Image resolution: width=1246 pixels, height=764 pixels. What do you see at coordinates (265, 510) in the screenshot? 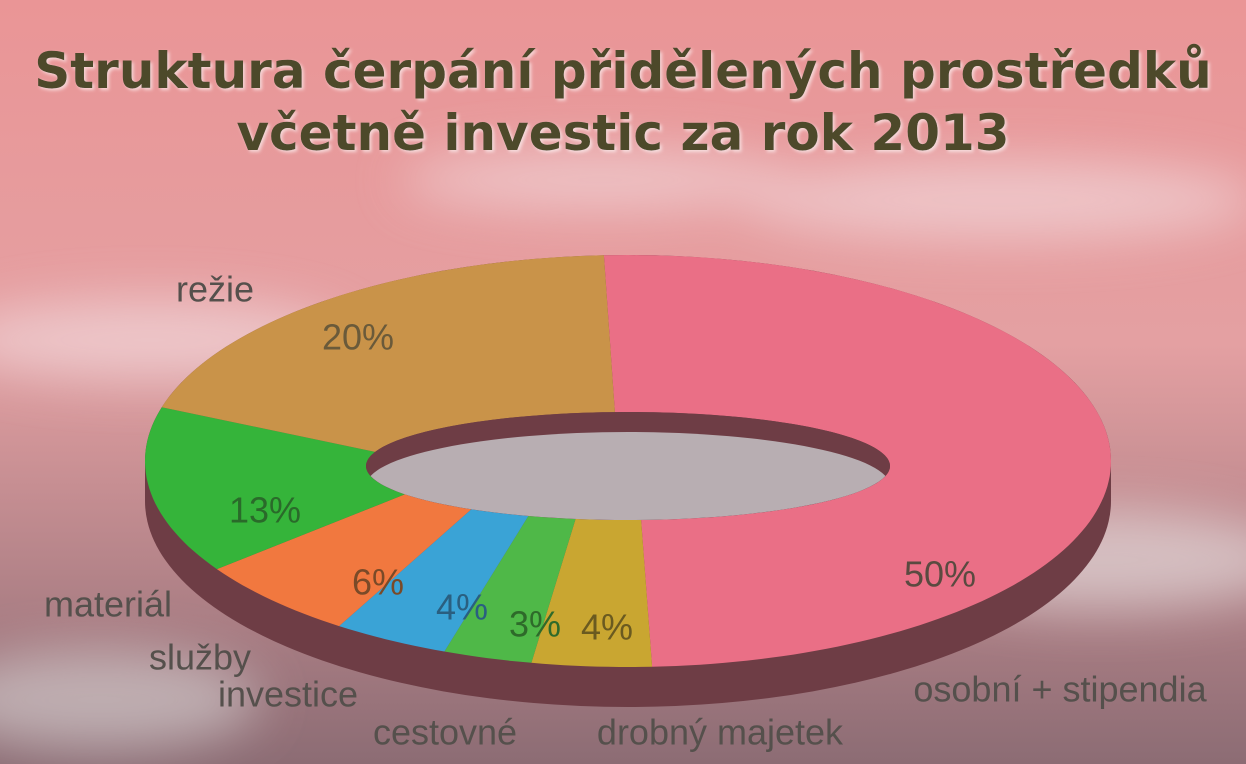
I see `value-label: 13%` at bounding box center [265, 510].